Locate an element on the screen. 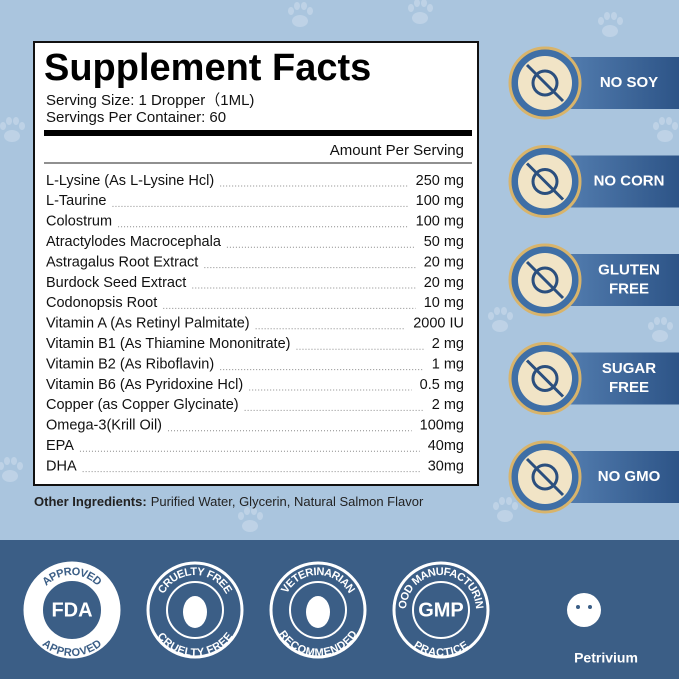 Image resolution: width=679 pixels, height=684 pixels. ingredient-amount: 2000 IU is located at coordinates (438, 324).